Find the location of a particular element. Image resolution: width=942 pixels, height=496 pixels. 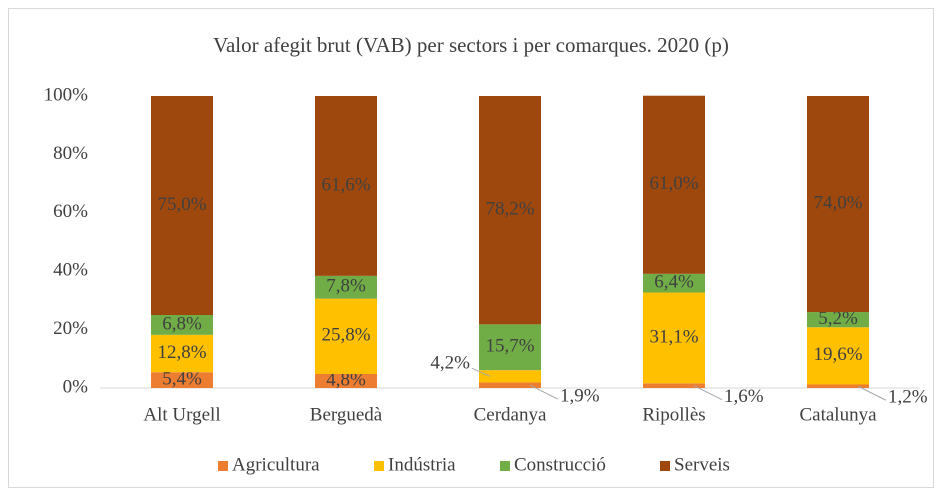

legend-label: Construcció is located at coordinates (560, 464).